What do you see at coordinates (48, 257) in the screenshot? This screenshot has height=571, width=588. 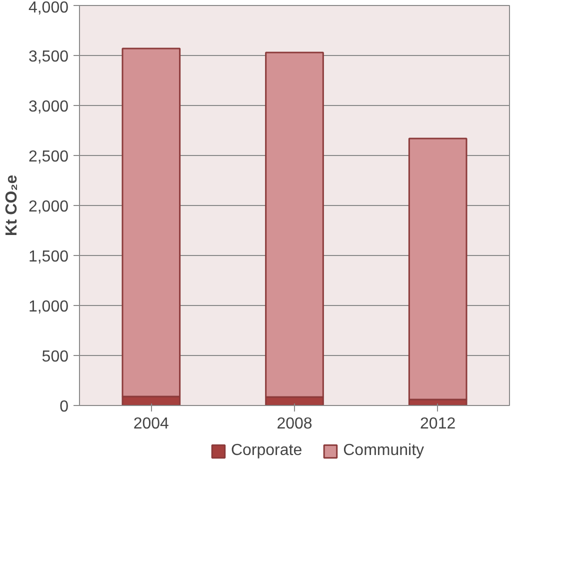 I see `y-tick-label: 1,500` at bounding box center [48, 257].